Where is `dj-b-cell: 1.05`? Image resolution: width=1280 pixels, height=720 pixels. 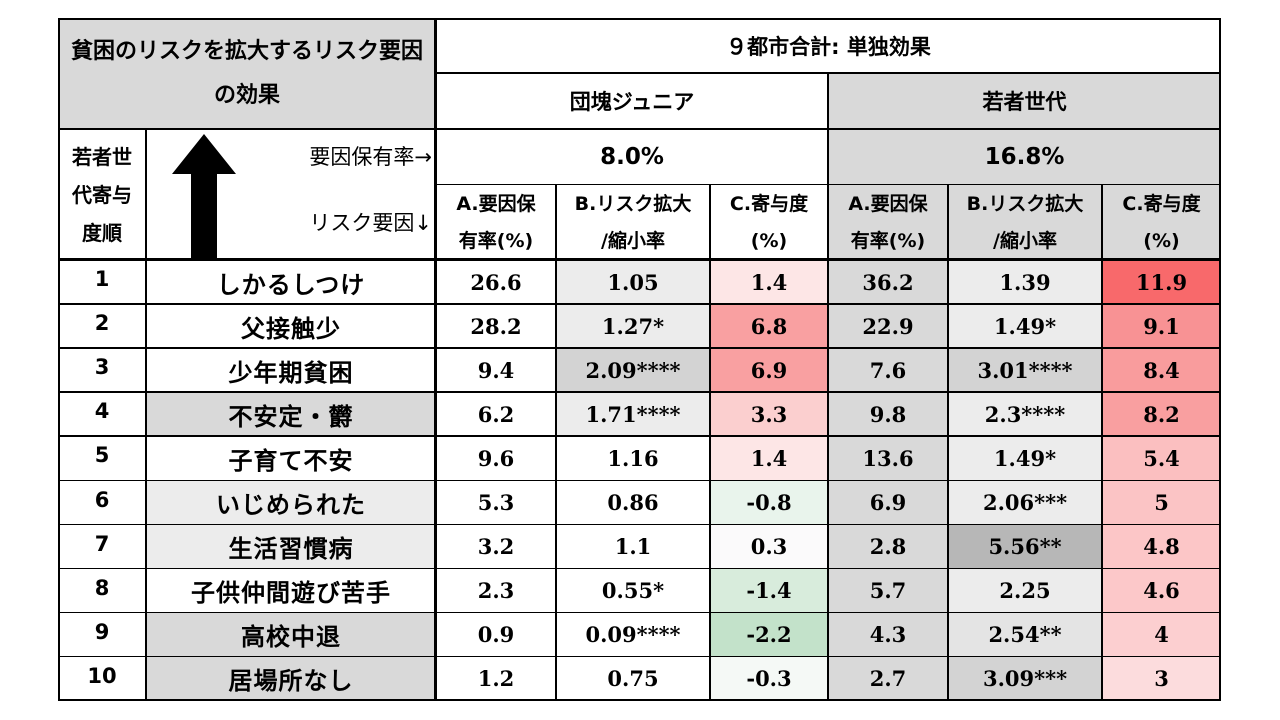 dj-b-cell: 1.05 is located at coordinates (633, 282).